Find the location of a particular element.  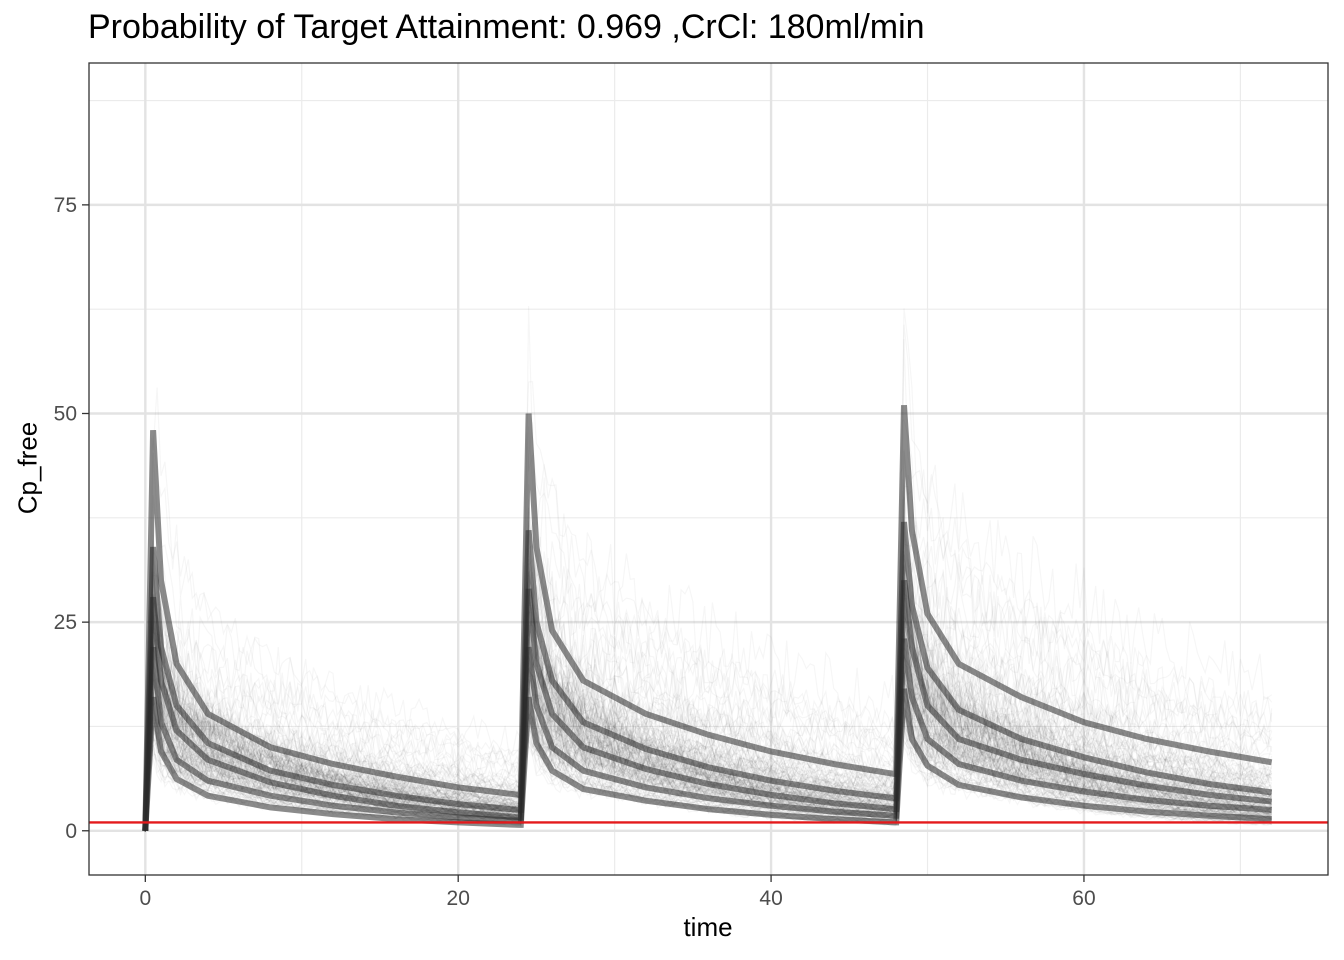

x-tick-label: 40 is located at coordinates (770, 898).